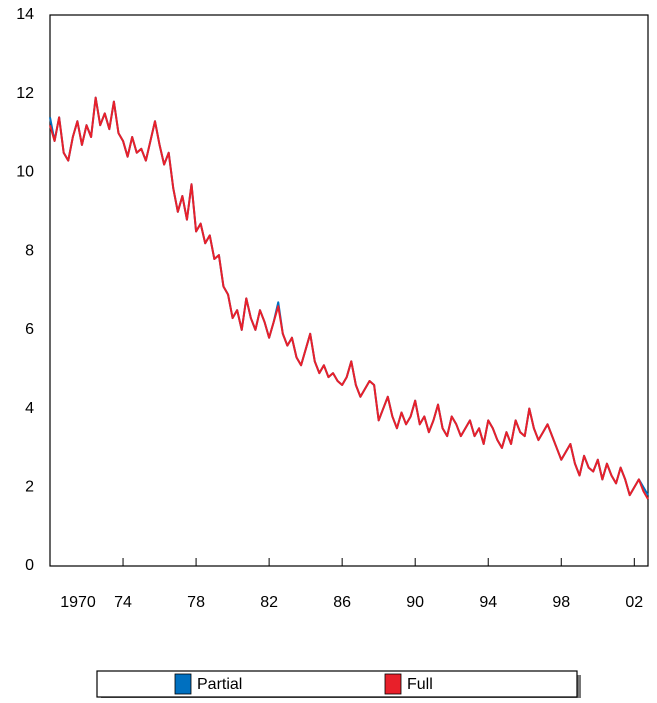  What do you see at coordinates (25, 93) in the screenshot?
I see `y-tick-label: 12` at bounding box center [25, 93].